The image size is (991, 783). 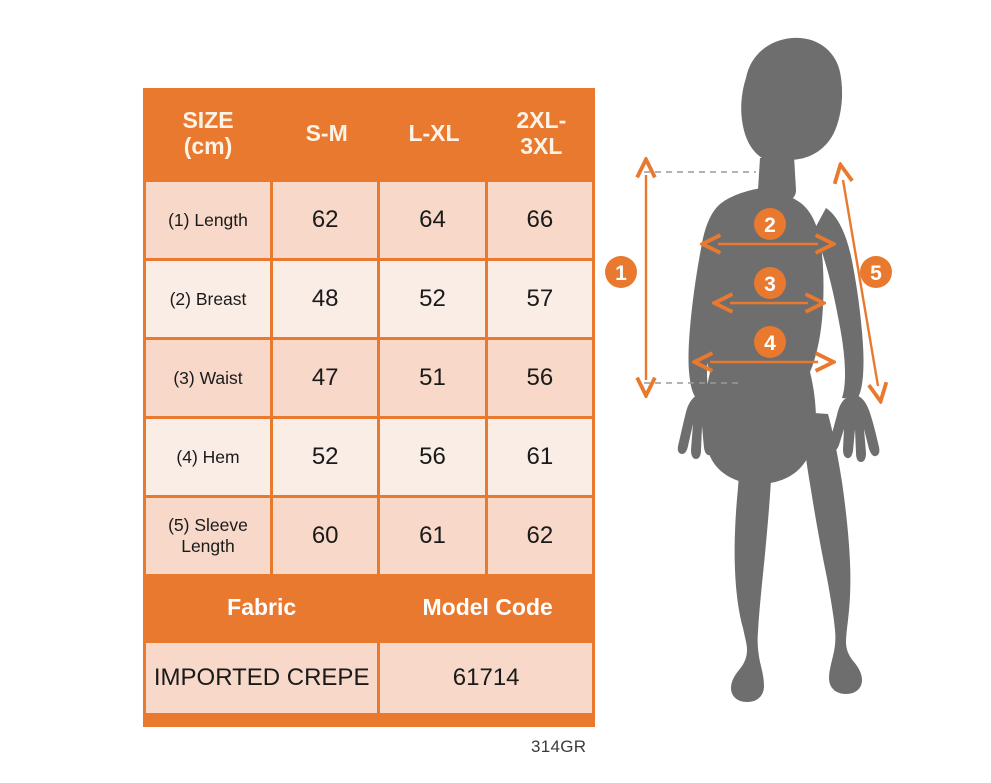 What do you see at coordinates (487, 678) in the screenshot?
I see `footer-value-model-code: 61714` at bounding box center [487, 678].